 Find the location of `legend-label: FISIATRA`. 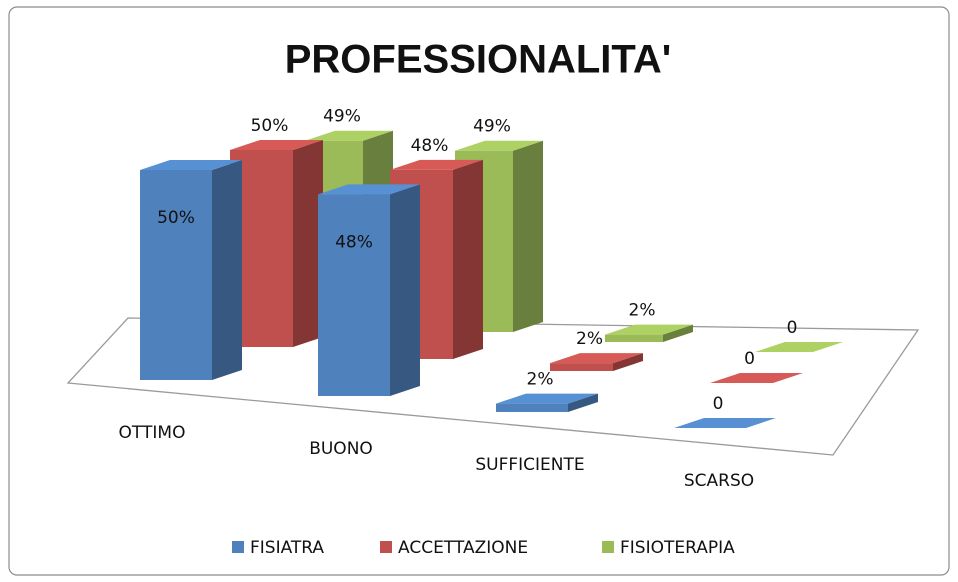

legend-label: FISIATRA is located at coordinates (287, 548).